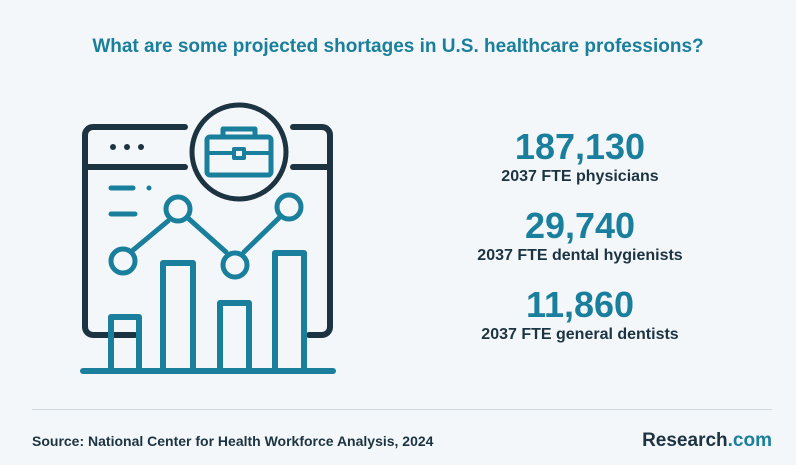 The image size is (796, 465). I want to click on footer-divider, so click(402, 409).